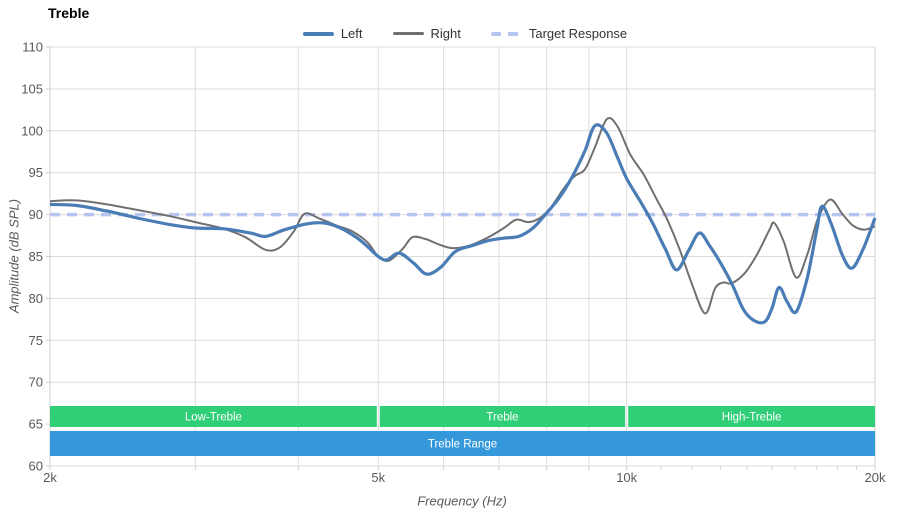 The height and width of the screenshot is (520, 900). What do you see at coordinates (36, 298) in the screenshot?
I see `y-tick-label: 80` at bounding box center [36, 298].